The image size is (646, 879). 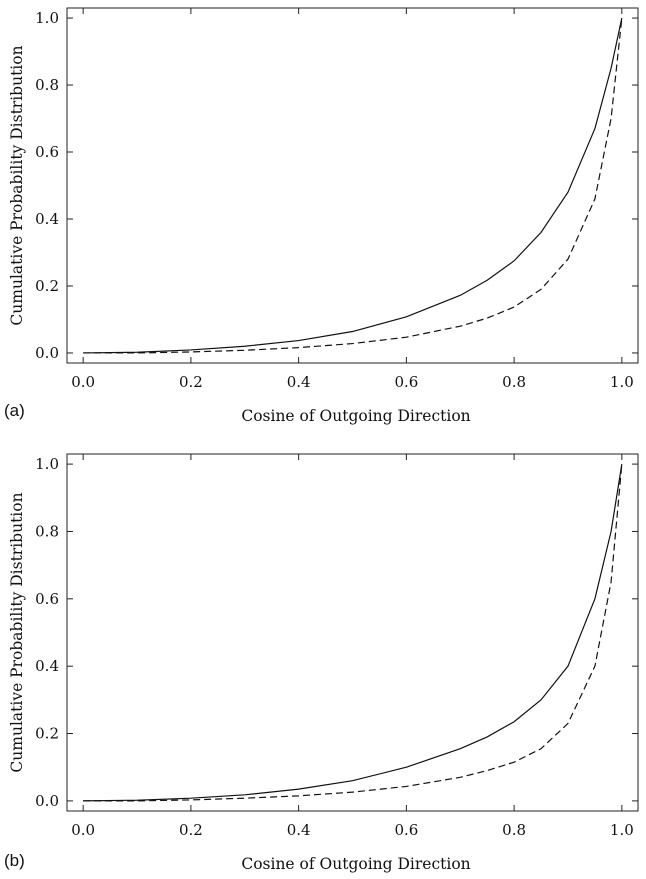 I want to click on panel-label-a: (a), so click(x=14, y=410).